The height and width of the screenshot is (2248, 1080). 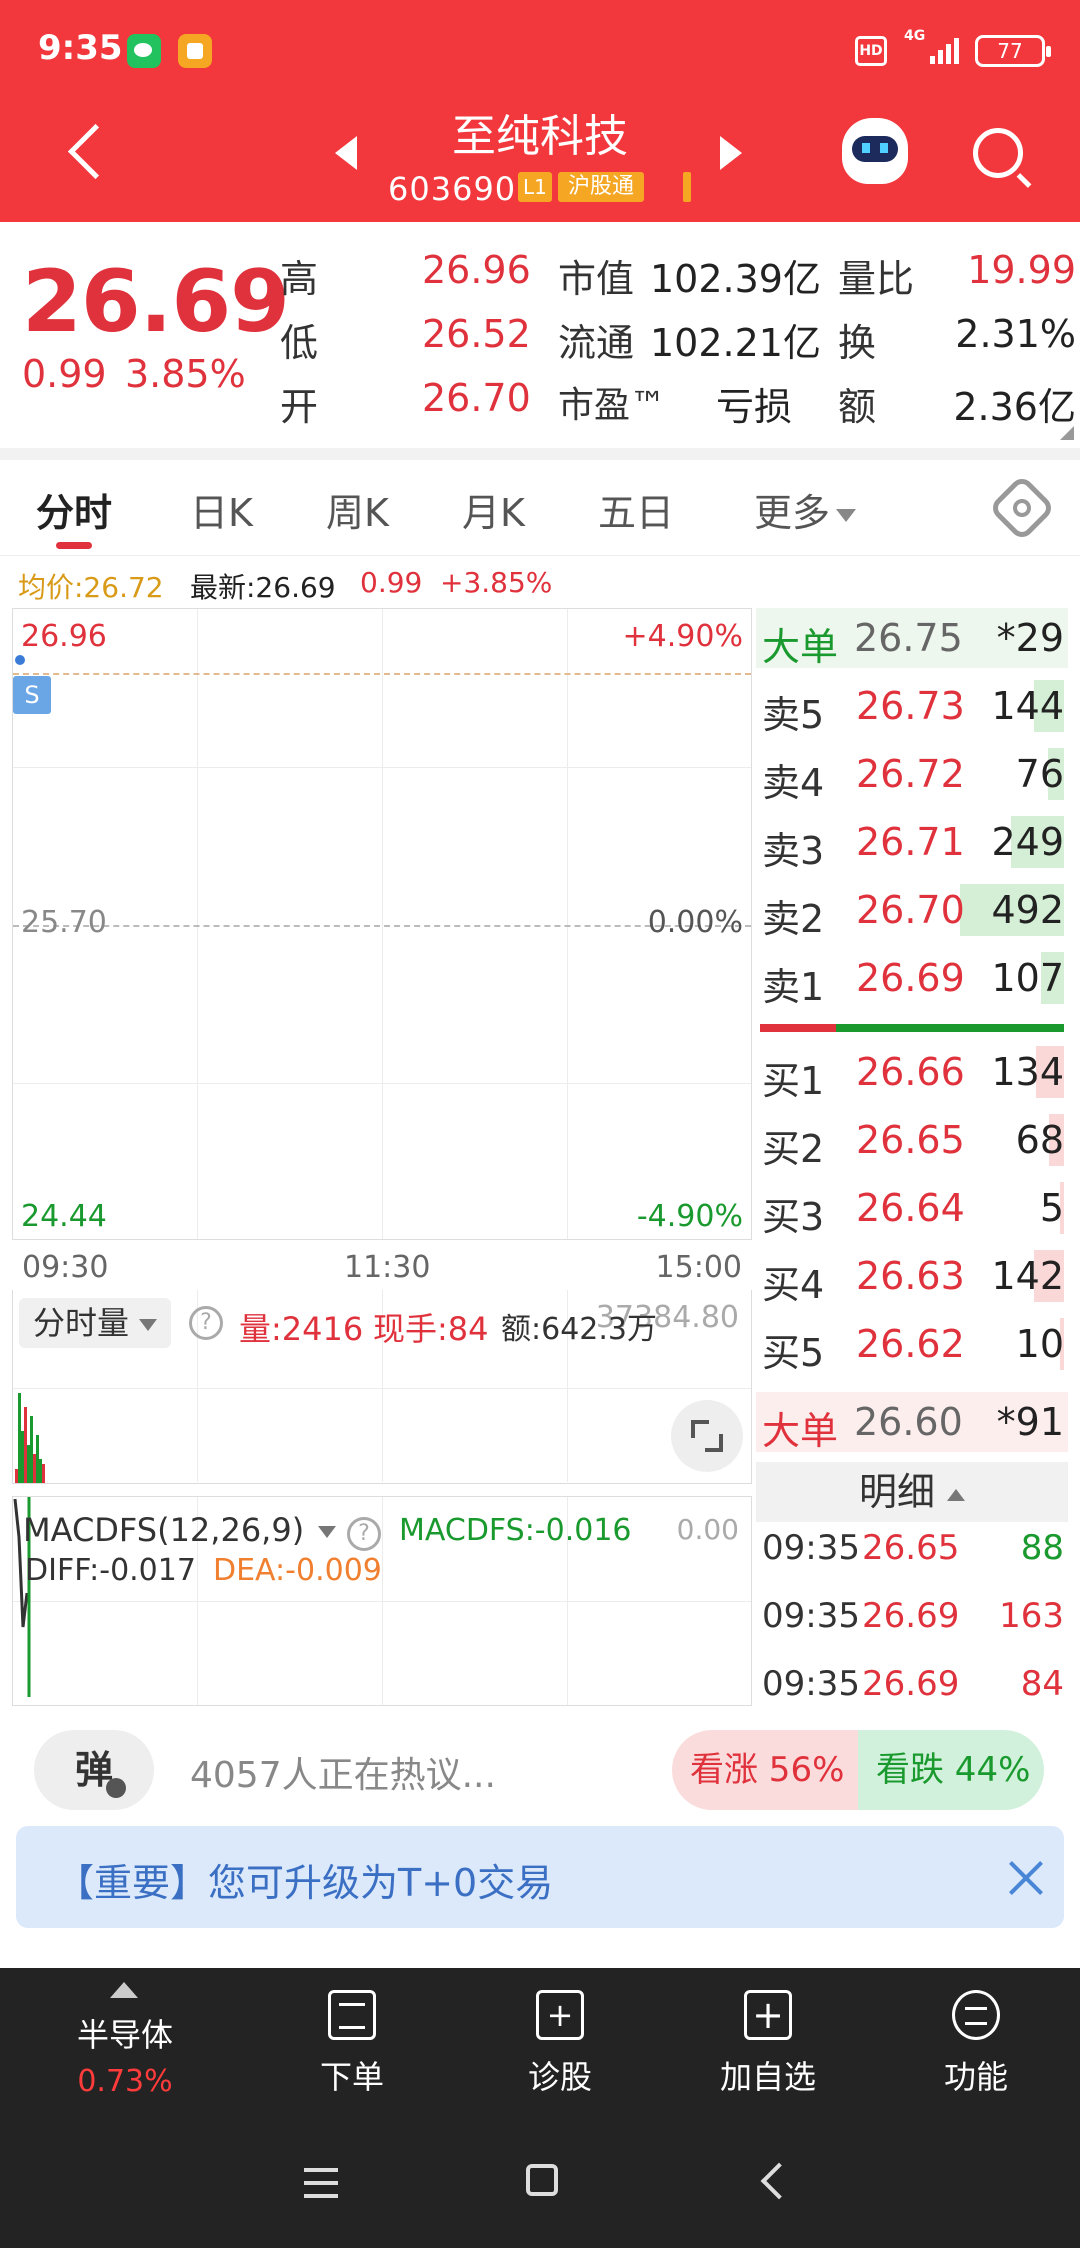 What do you see at coordinates (32, 695) in the screenshot?
I see `sell-marker: S` at bounding box center [32, 695].